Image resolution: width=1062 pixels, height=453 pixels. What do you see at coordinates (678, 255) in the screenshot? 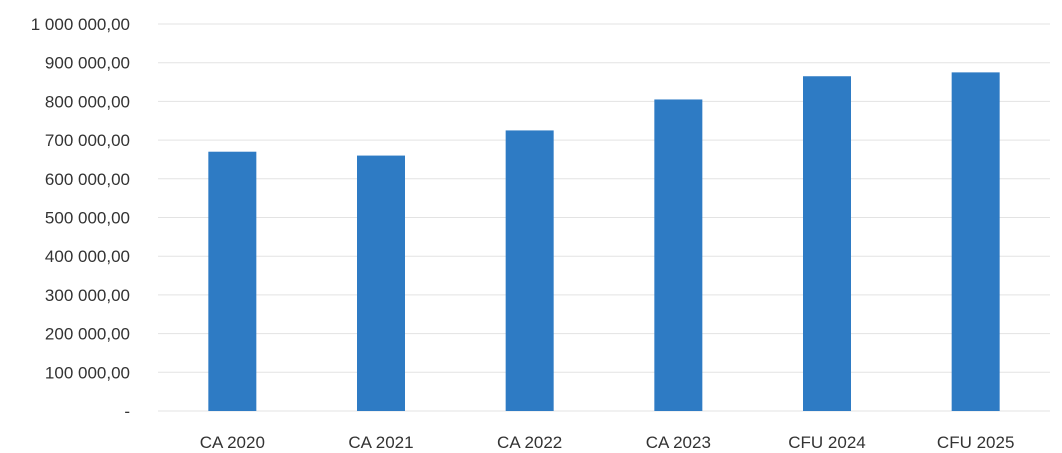
I see `bar-ca-2023` at bounding box center [678, 255].